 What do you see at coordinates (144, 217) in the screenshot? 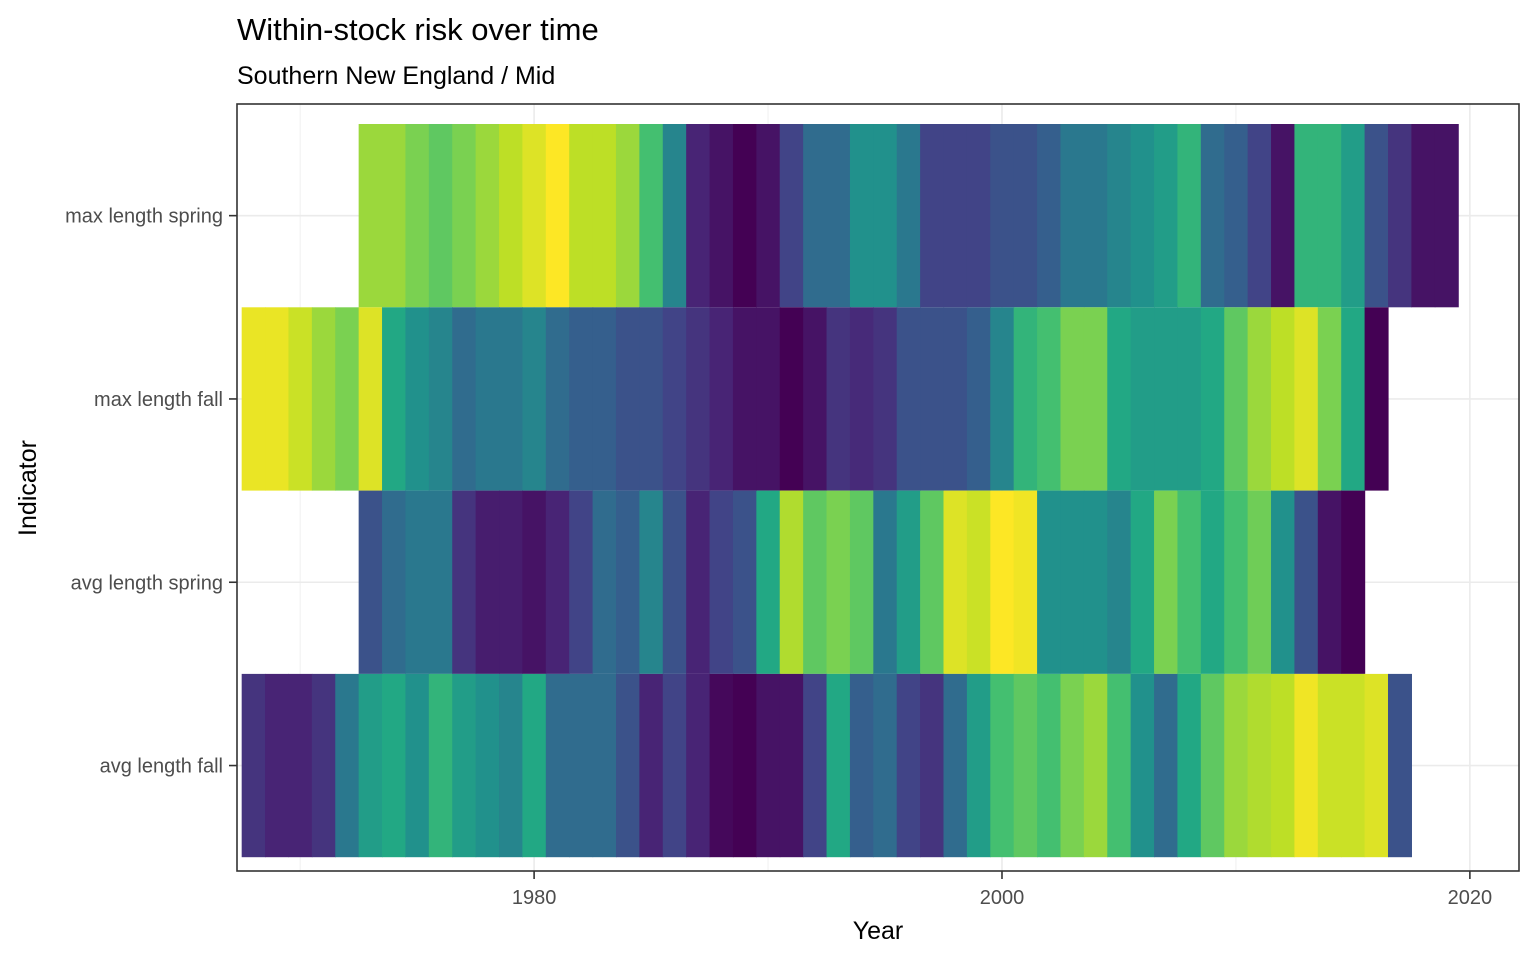
I see `y-tick-label: max length spring` at bounding box center [144, 217].